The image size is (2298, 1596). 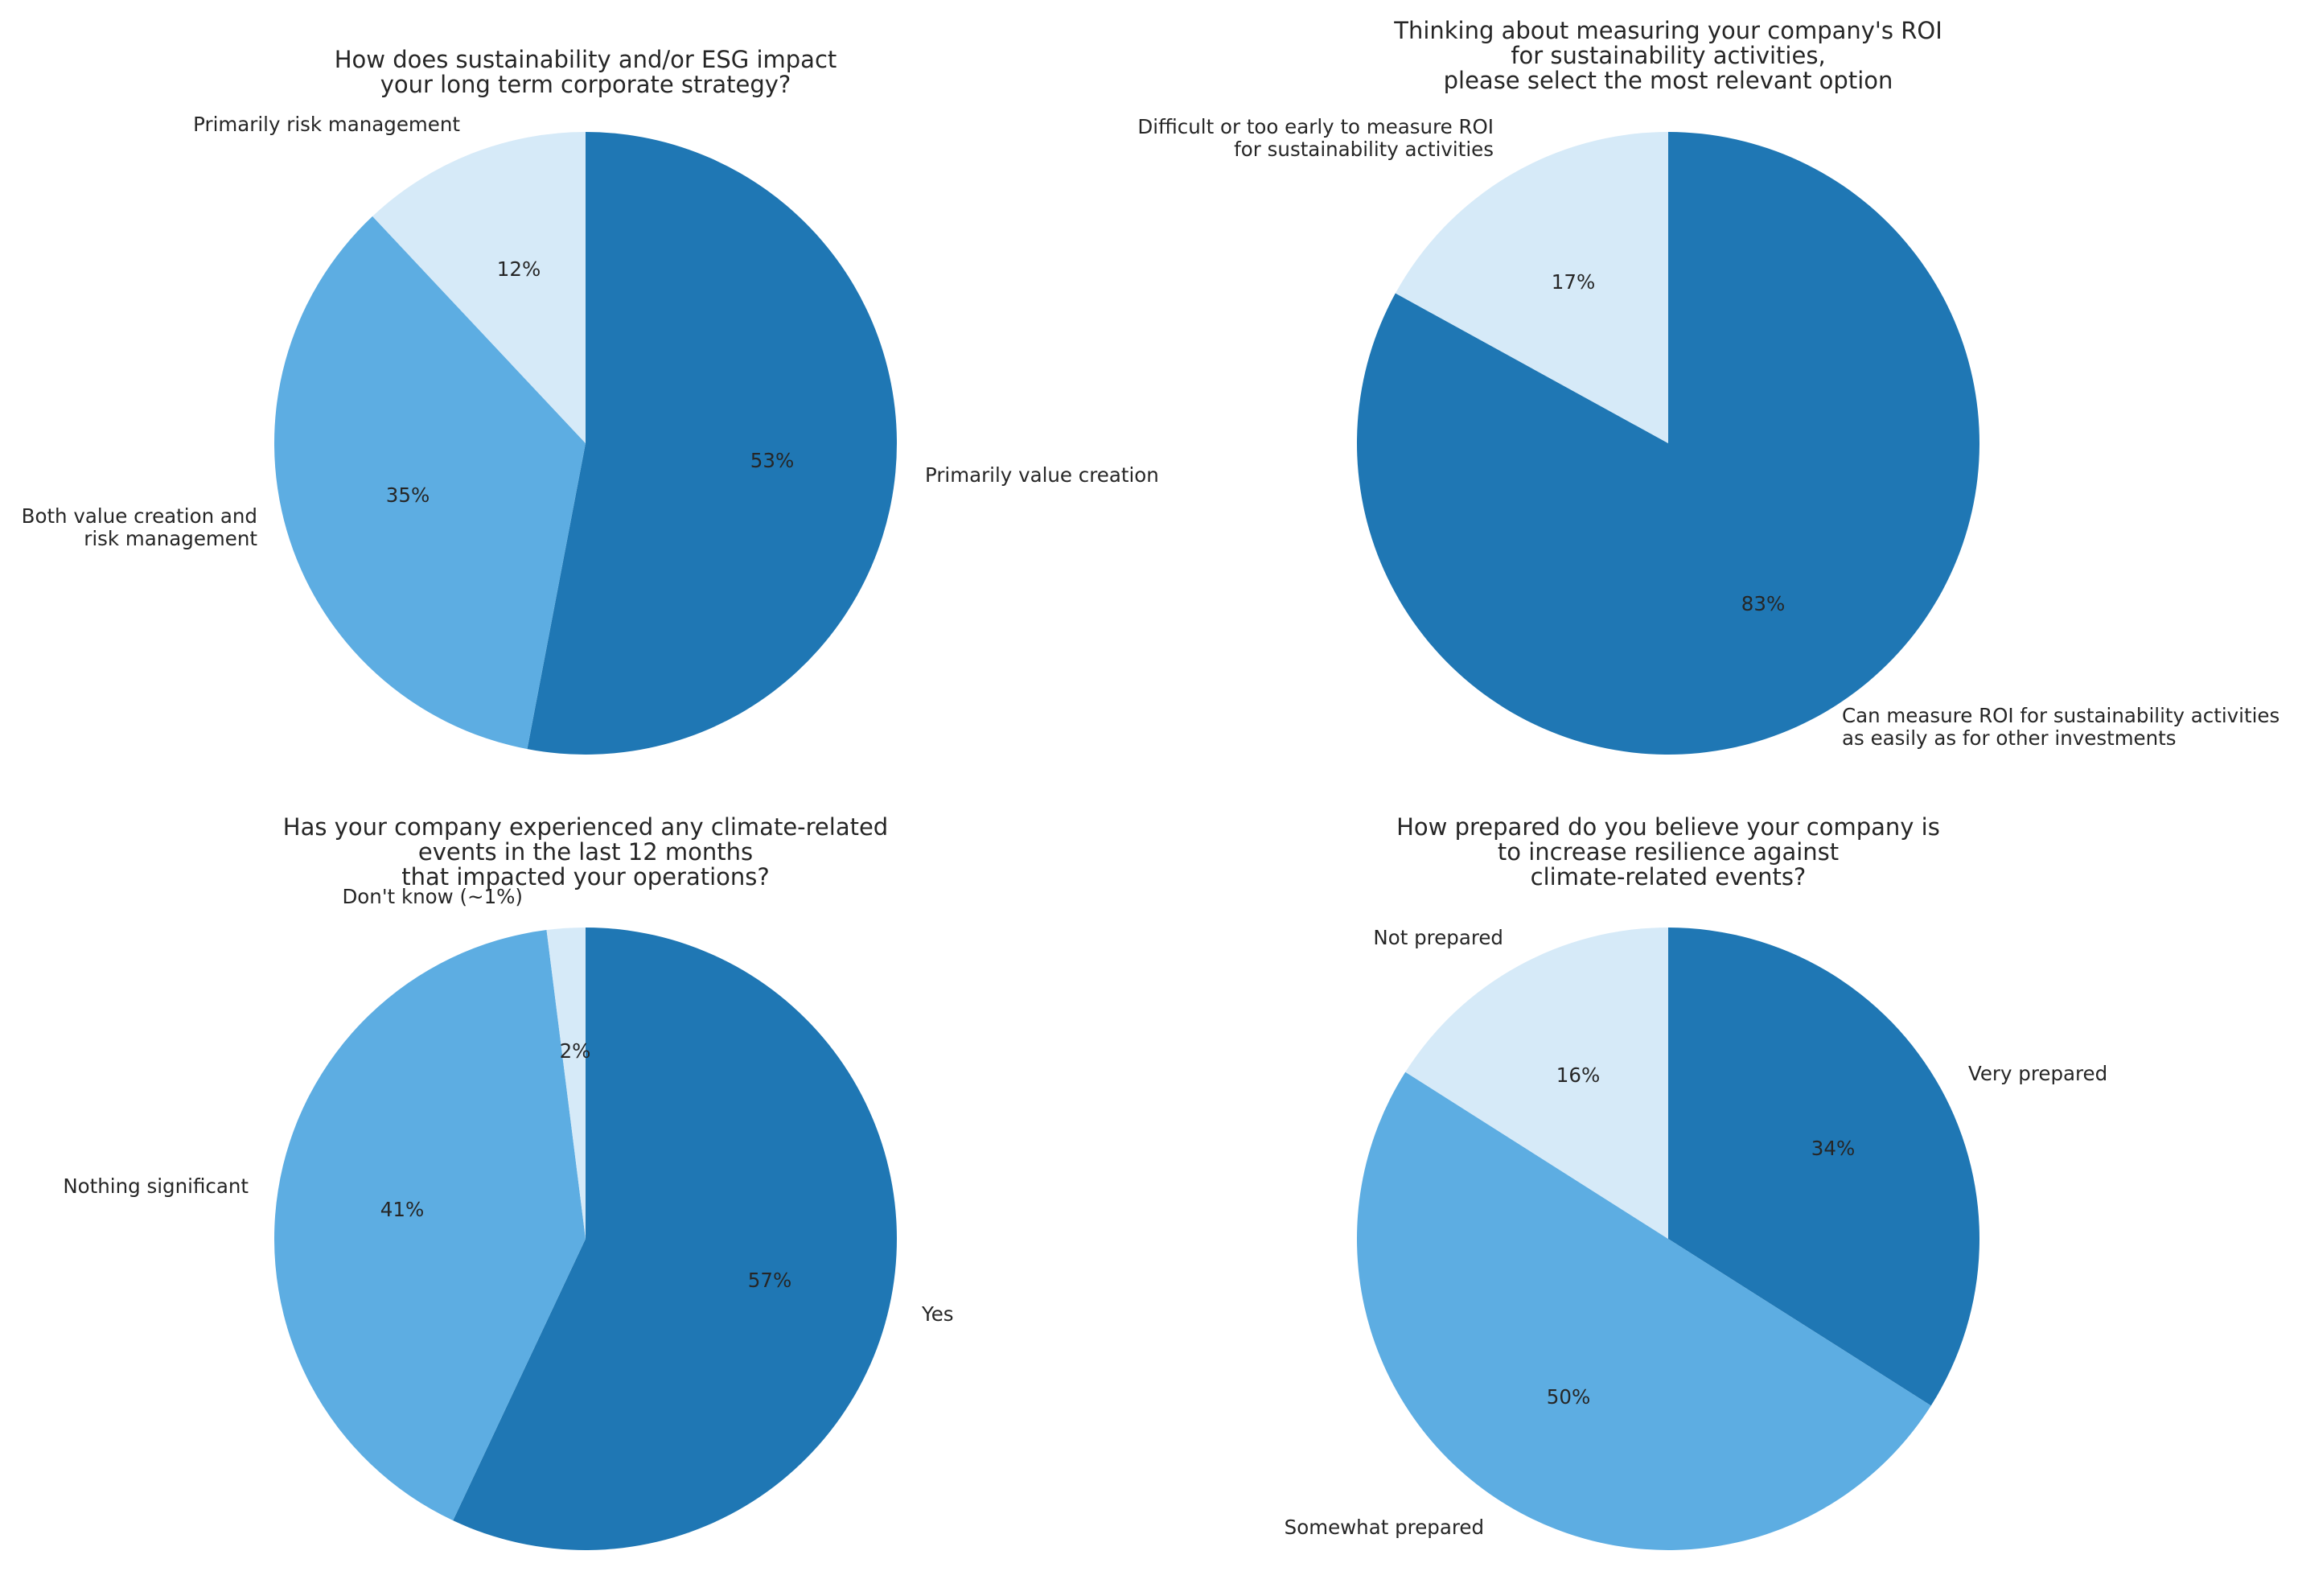 What do you see at coordinates (408, 495) in the screenshot?
I see `slice-percent-label: 35%` at bounding box center [408, 495].